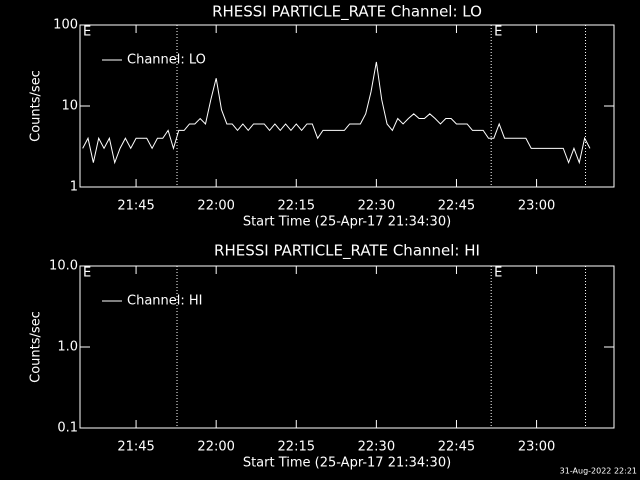  I want to click on y-tick-label: 1, so click(74, 187).